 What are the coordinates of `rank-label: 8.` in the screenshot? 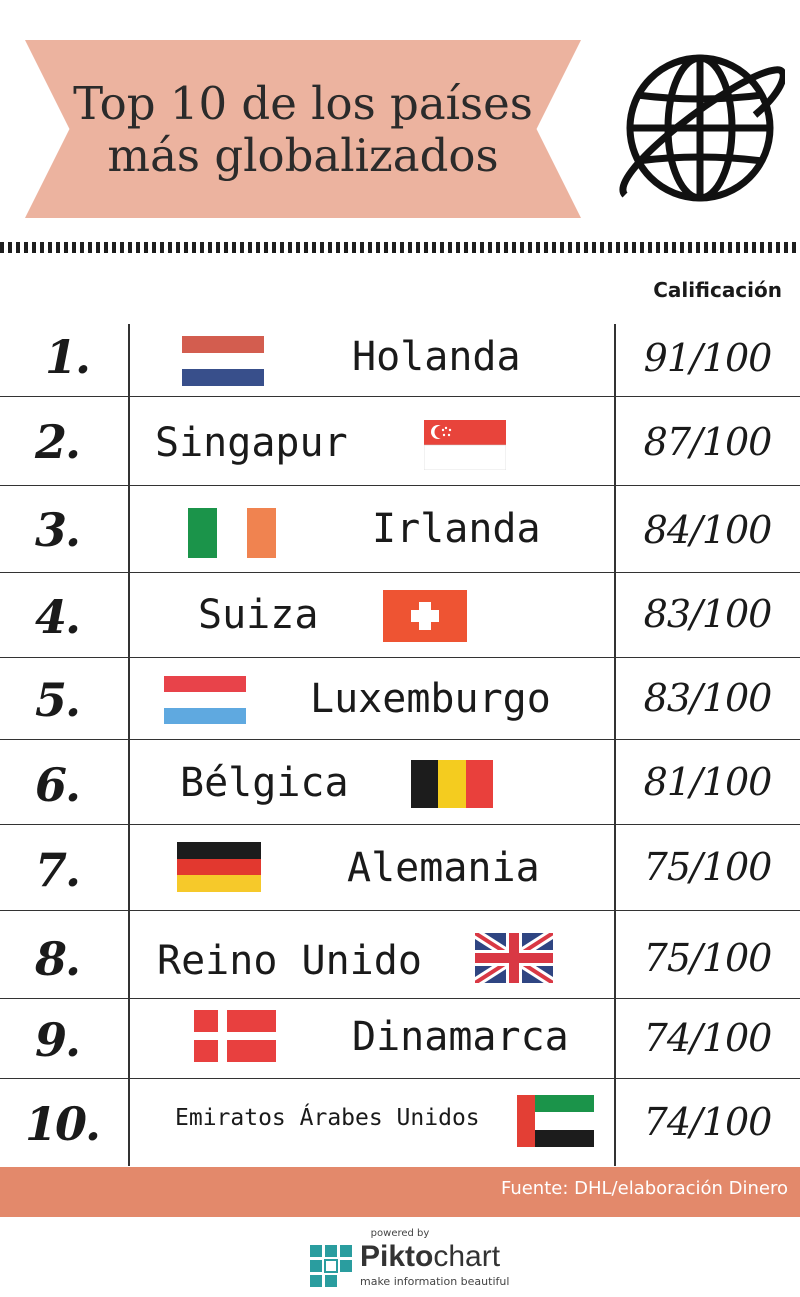 It's located at (58, 959).